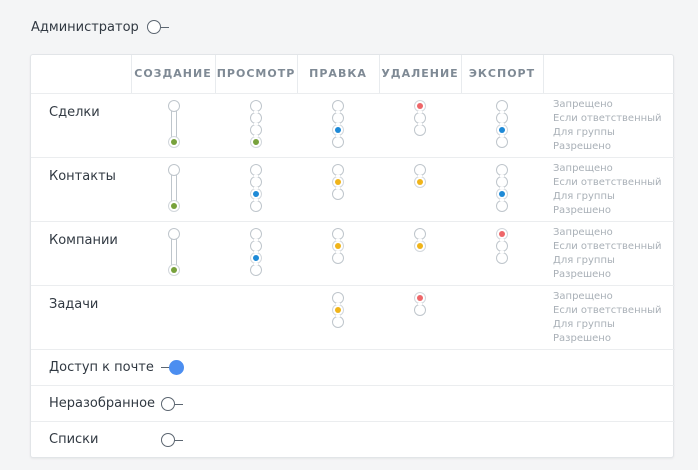  I want to click on permission-slider-tasks-delete, so click(420, 304).